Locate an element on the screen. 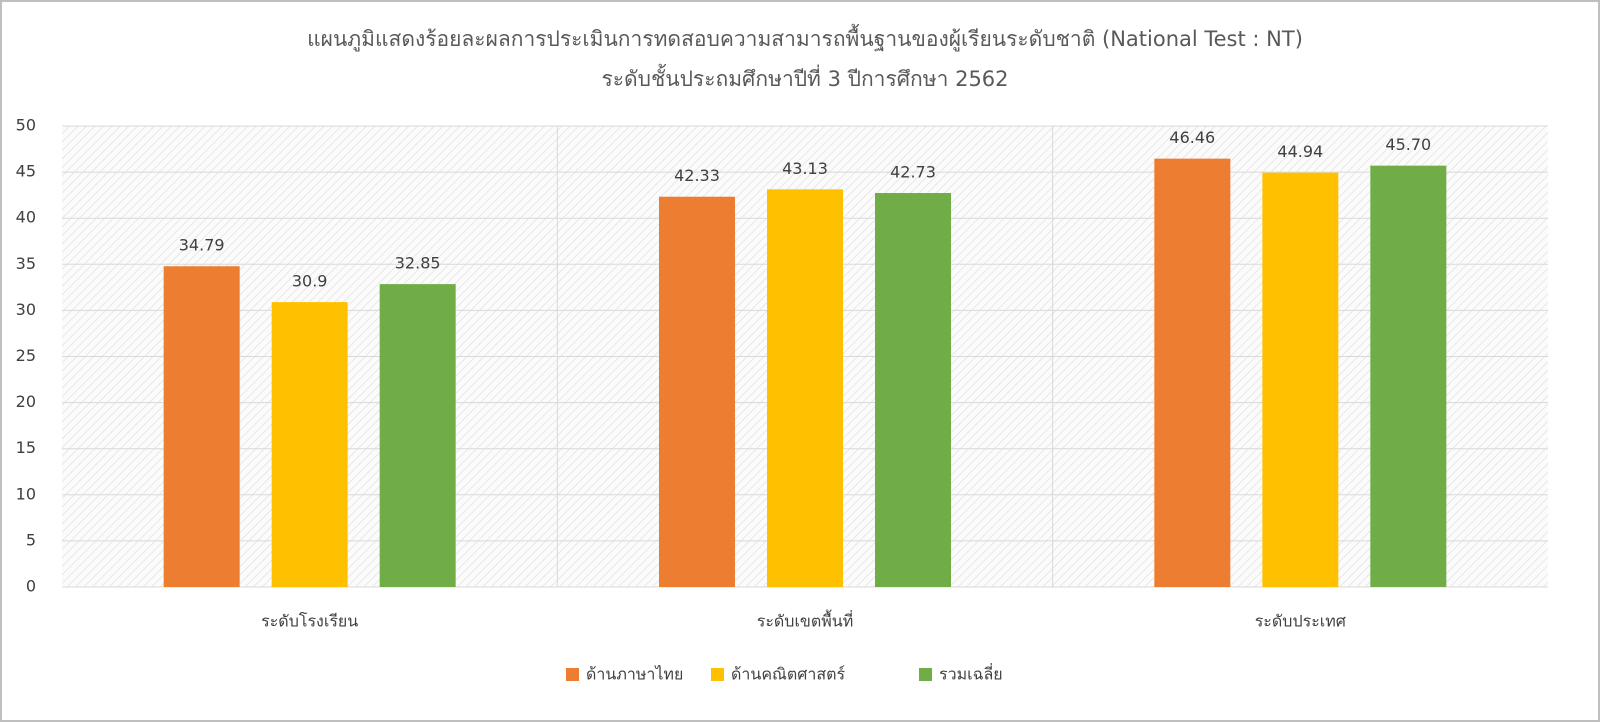 The image size is (1600, 722). value-label: 44.94 is located at coordinates (1300, 151).